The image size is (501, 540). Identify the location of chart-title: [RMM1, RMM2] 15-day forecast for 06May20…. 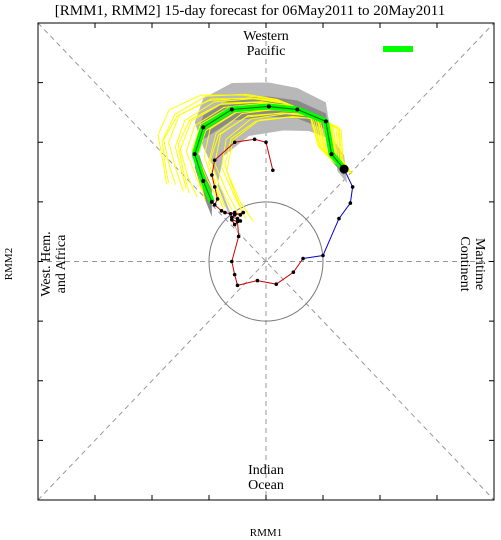
(250, 11).